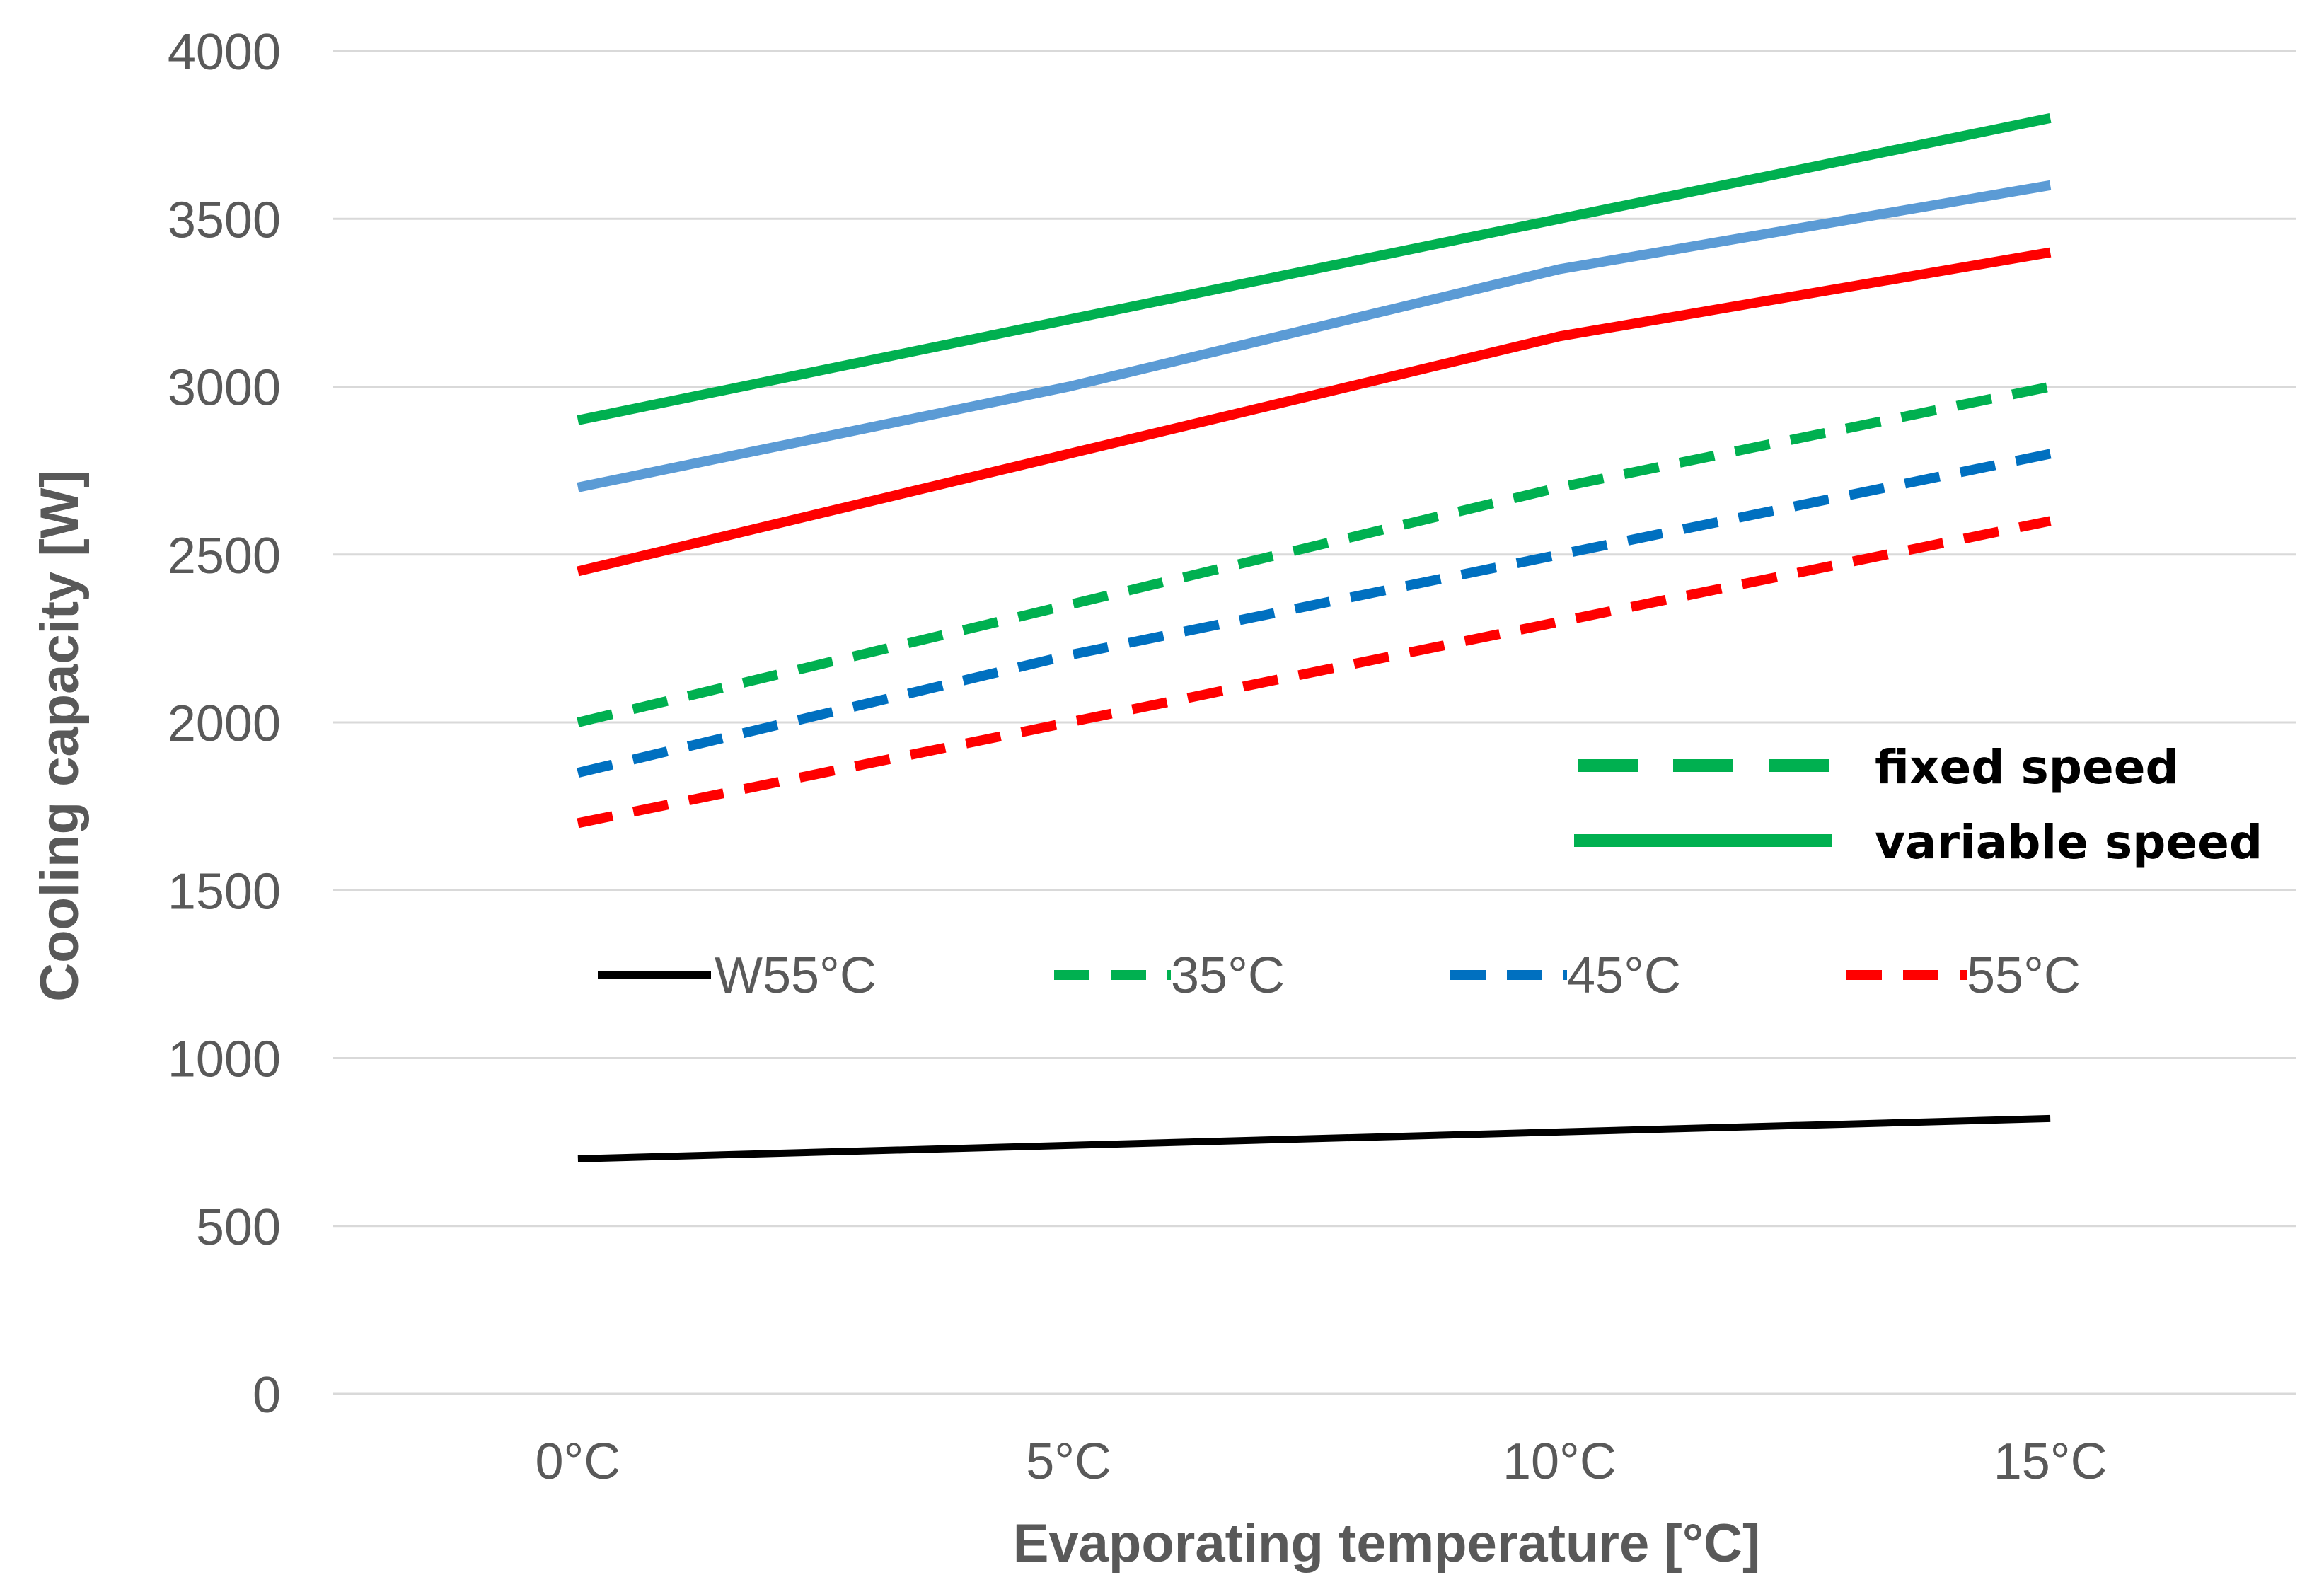  Describe the element at coordinates (1387, 1543) in the screenshot. I see `x-axis-title: Evaporating temperature [°C]` at that location.